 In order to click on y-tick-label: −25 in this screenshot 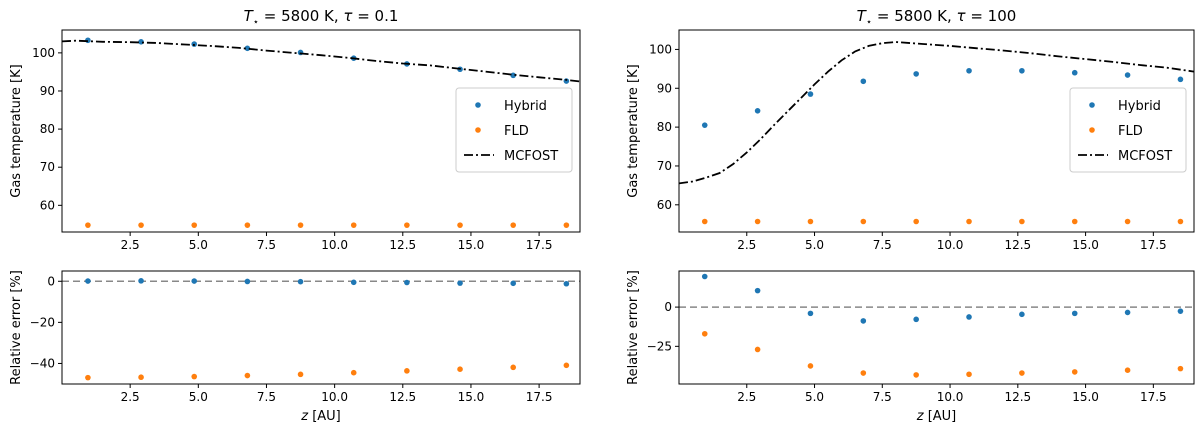, I will do `click(659, 346)`.